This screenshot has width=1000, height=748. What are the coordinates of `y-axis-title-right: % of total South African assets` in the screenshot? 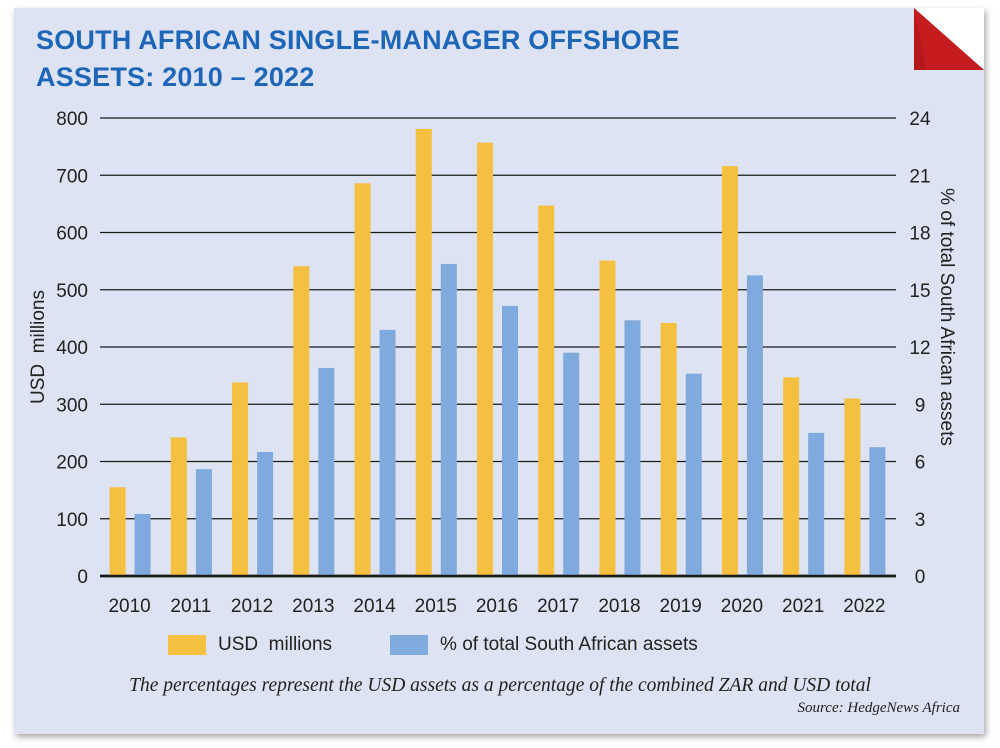 It's located at (946, 317).